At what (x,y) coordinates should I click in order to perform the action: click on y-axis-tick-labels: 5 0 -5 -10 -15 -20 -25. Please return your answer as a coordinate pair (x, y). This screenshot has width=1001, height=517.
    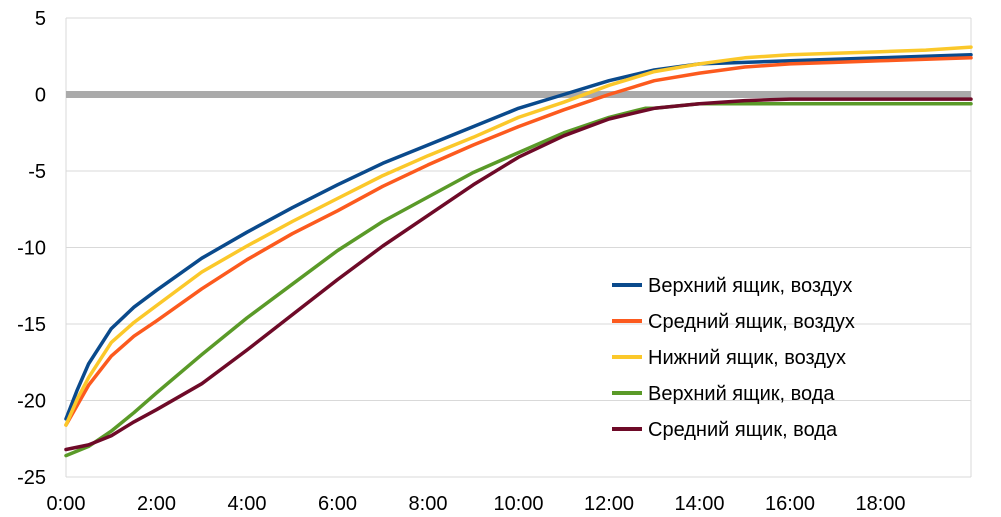
    Looking at the image, I should click on (31, 248).